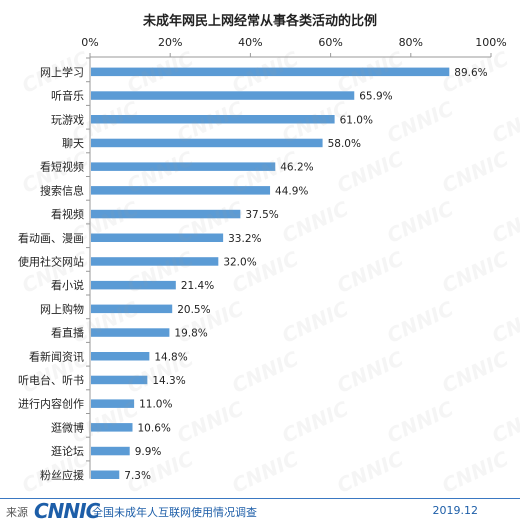 This screenshot has height=523, width=520. Describe the element at coordinates (62, 72) in the screenshot. I see `category-label: 网上学习` at that location.